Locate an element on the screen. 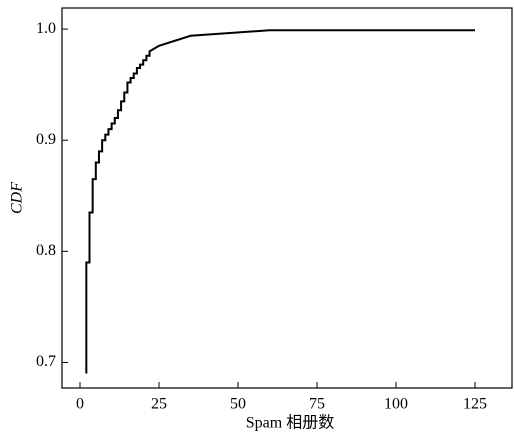  x-axis-label: Spam 相册数 is located at coordinates (290, 423).